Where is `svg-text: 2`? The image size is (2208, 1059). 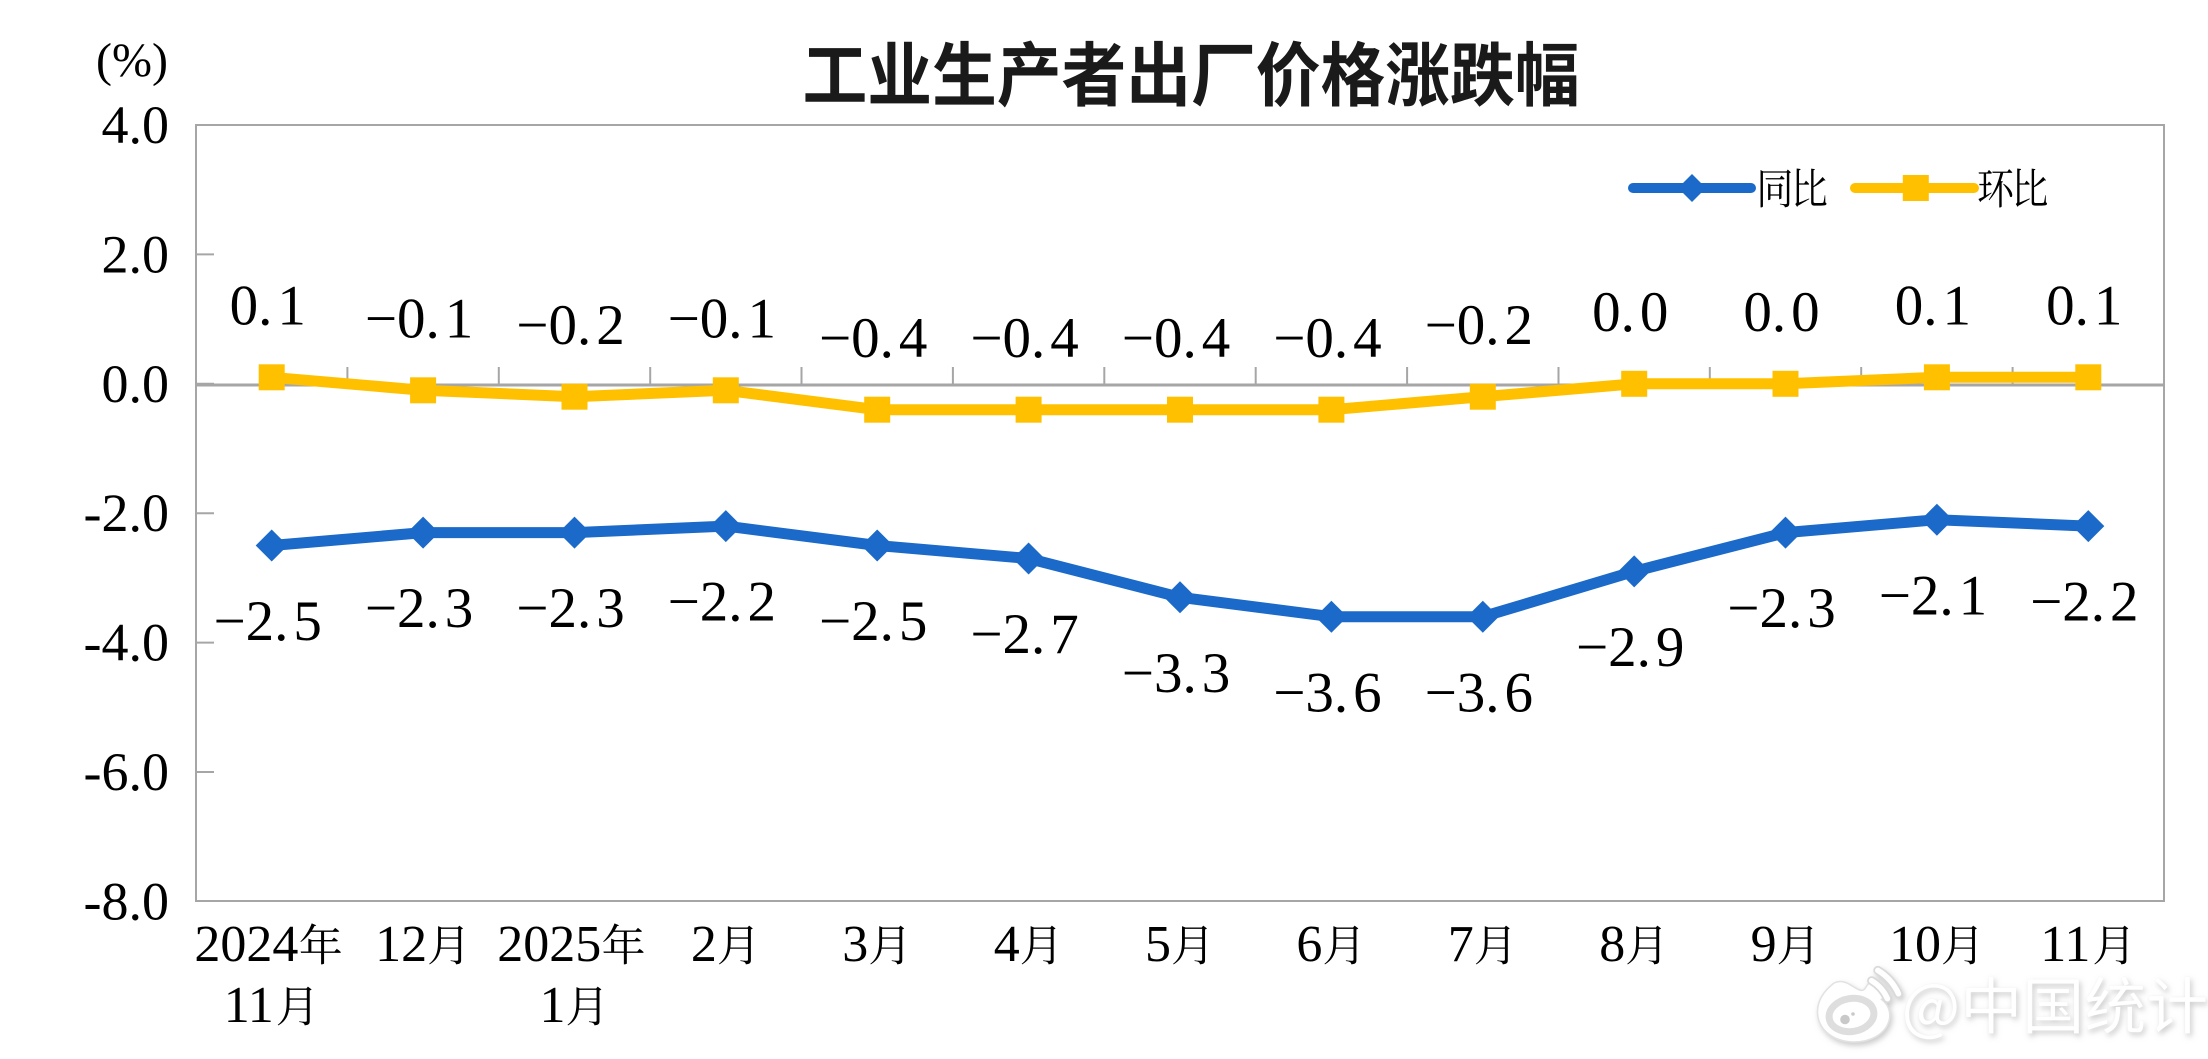 svg-text: 2 is located at coordinates (704, 944).